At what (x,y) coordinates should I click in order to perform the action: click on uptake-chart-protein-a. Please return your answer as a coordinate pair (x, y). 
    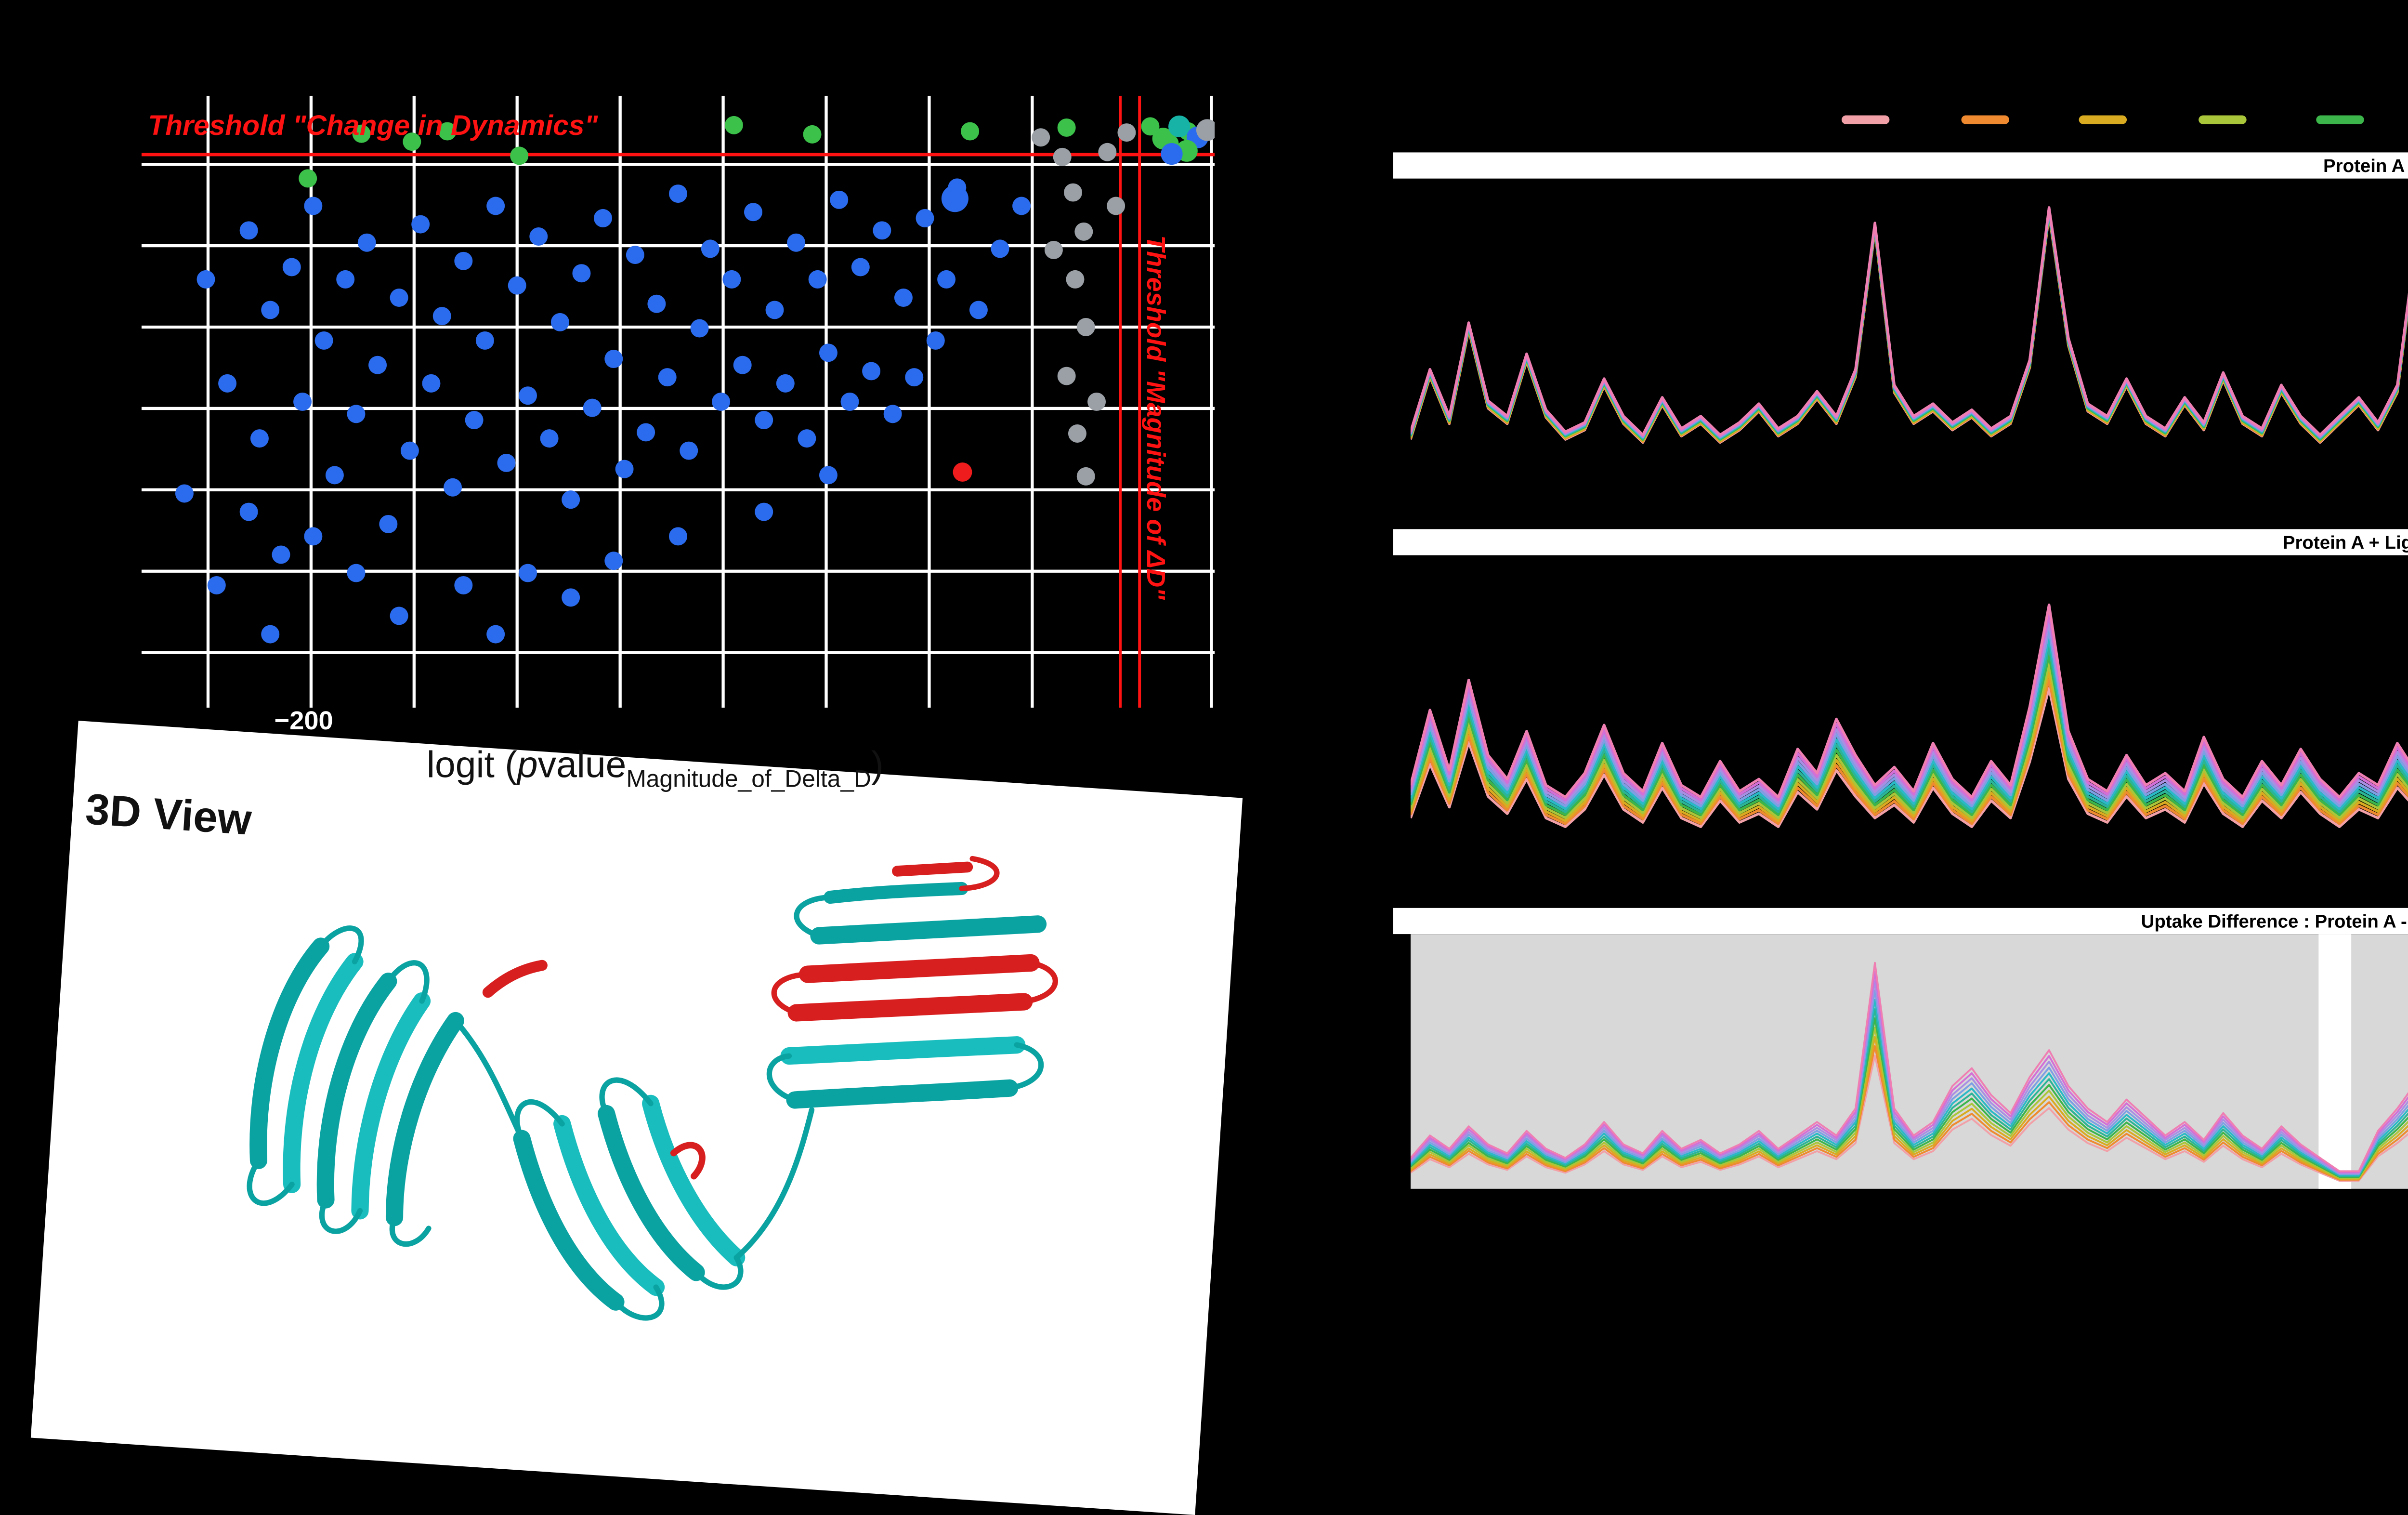
    Looking at the image, I should click on (1909, 352).